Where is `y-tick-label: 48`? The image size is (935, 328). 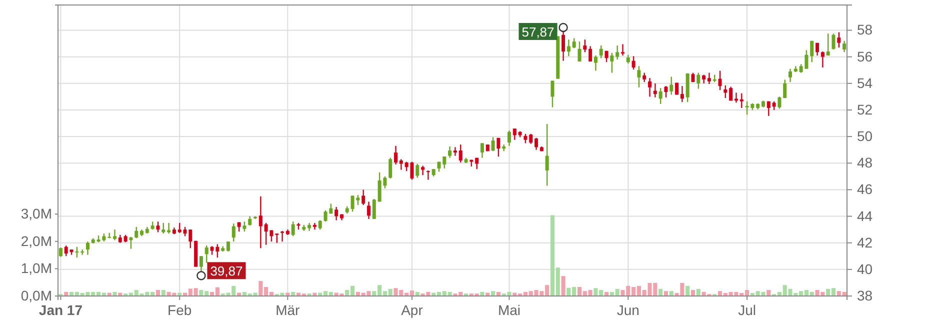
y-tick-label: 48 is located at coordinates (865, 162).